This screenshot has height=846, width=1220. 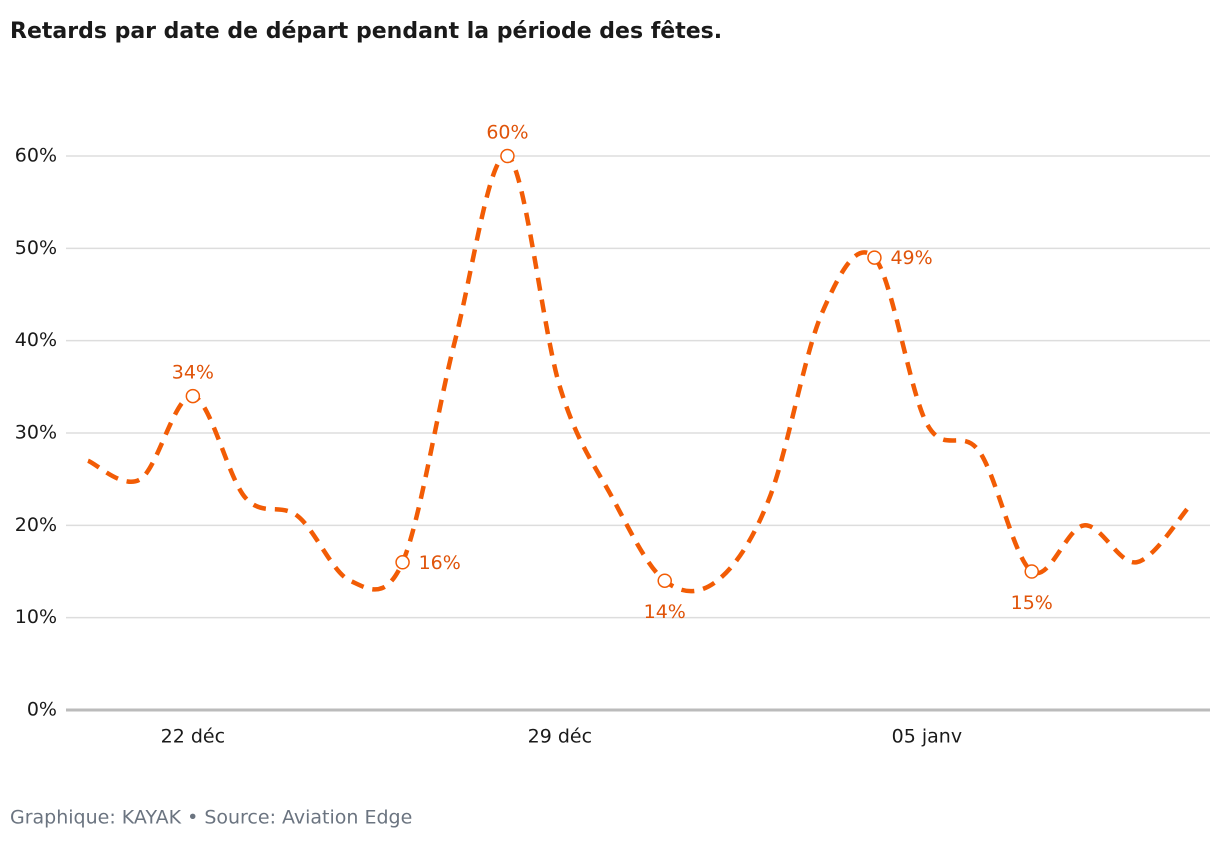 What do you see at coordinates (927, 737) in the screenshot?
I see `x-tick-label: 05 janv` at bounding box center [927, 737].